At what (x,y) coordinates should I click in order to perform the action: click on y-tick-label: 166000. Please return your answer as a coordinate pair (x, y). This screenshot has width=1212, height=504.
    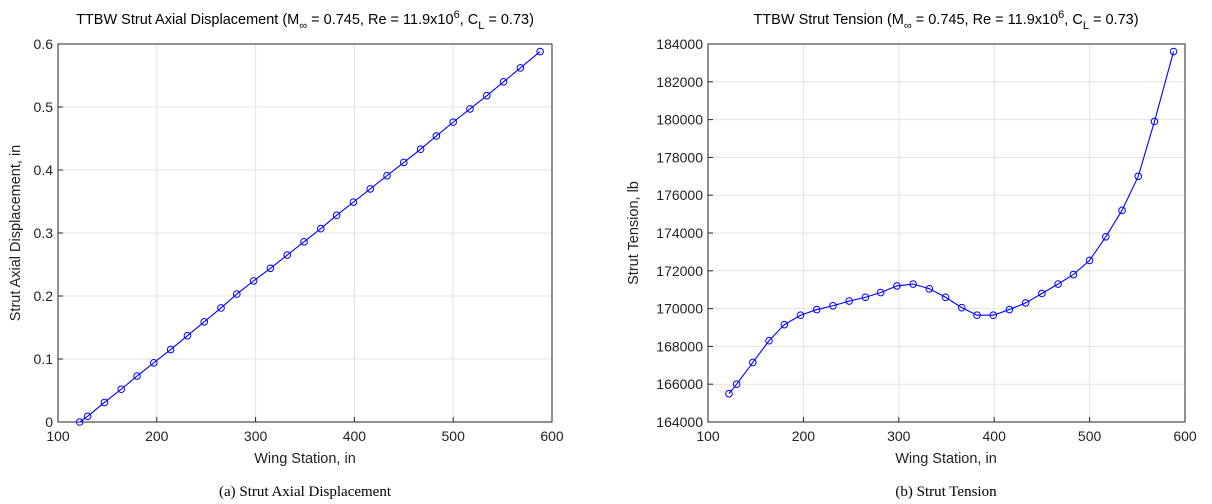
    Looking at the image, I should click on (679, 384).